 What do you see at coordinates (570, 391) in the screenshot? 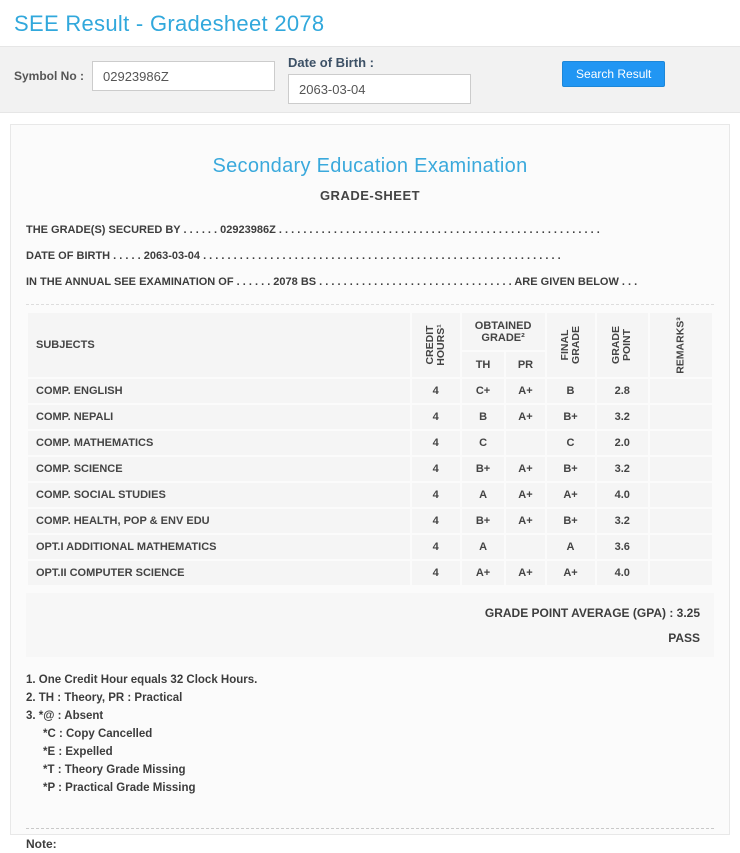
I see `final-grade-value: B` at bounding box center [570, 391].